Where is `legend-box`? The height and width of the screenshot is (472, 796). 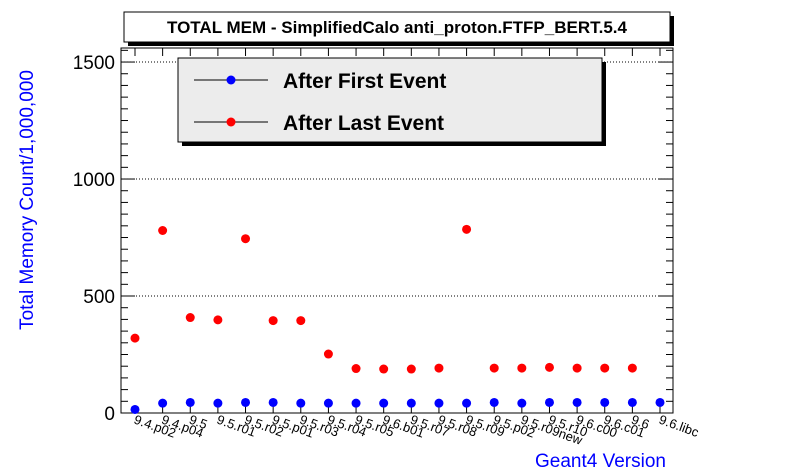
legend-box is located at coordinates (390, 100).